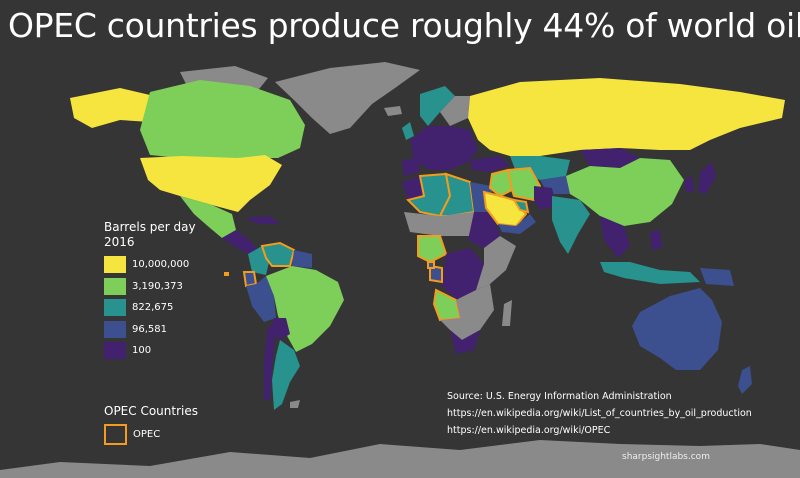  Describe the element at coordinates (505, 209) in the screenshot. I see `saudi-arabia` at that location.